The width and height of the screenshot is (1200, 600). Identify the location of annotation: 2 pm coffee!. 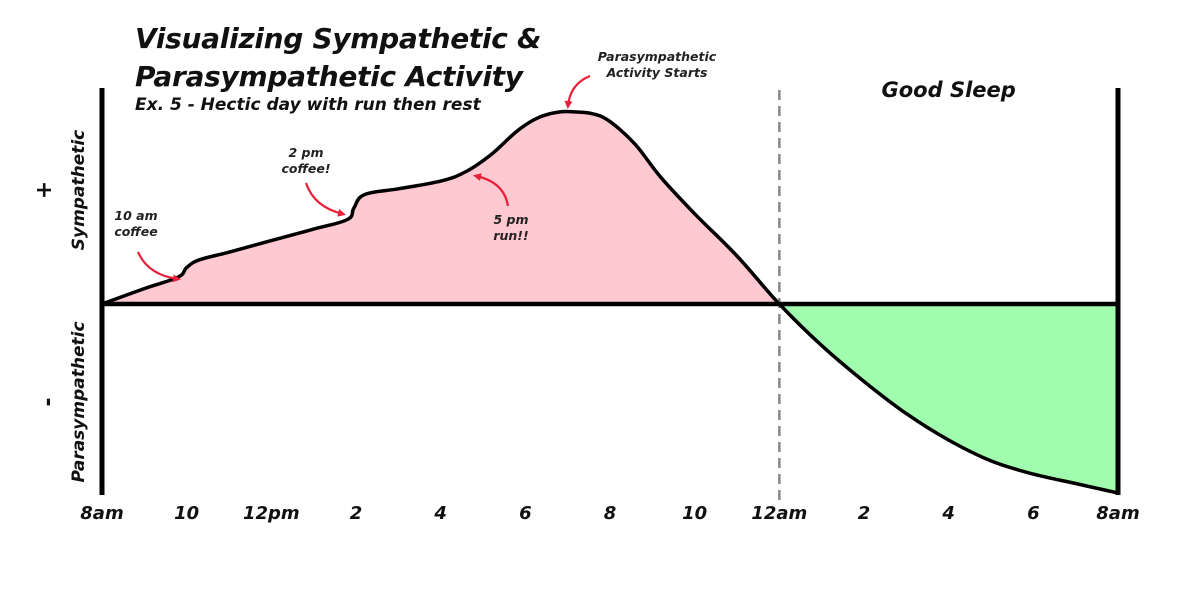
(313, 181).